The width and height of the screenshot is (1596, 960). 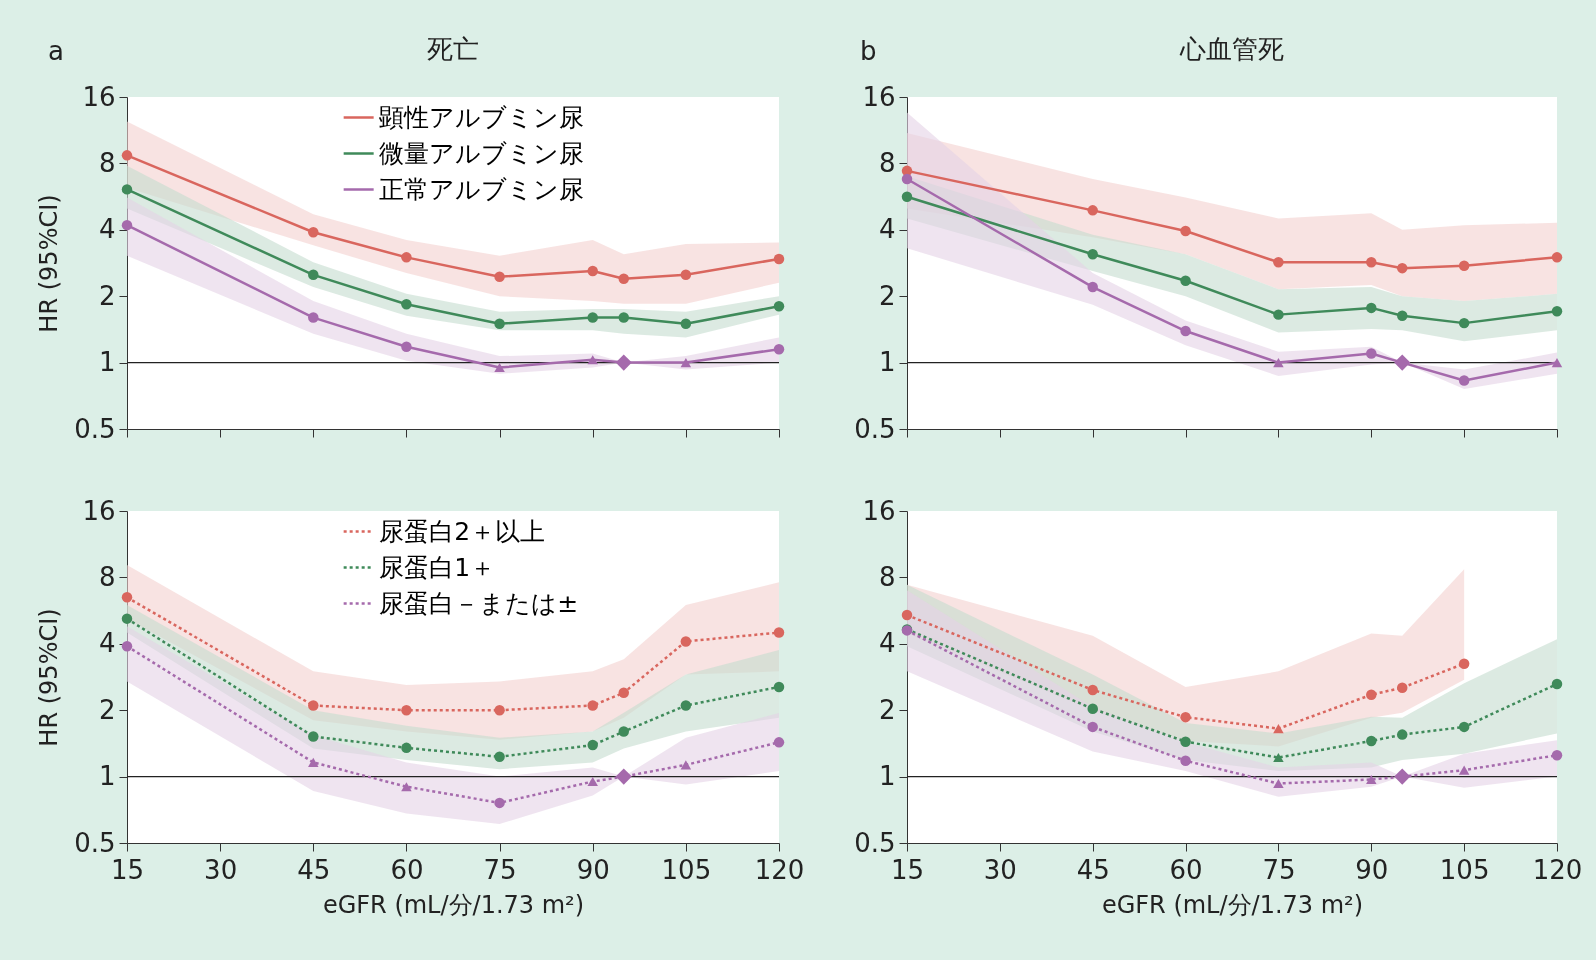 What do you see at coordinates (481, 117) in the screenshot?
I see `legend-label: 顕性アルブミン尿` at bounding box center [481, 117].